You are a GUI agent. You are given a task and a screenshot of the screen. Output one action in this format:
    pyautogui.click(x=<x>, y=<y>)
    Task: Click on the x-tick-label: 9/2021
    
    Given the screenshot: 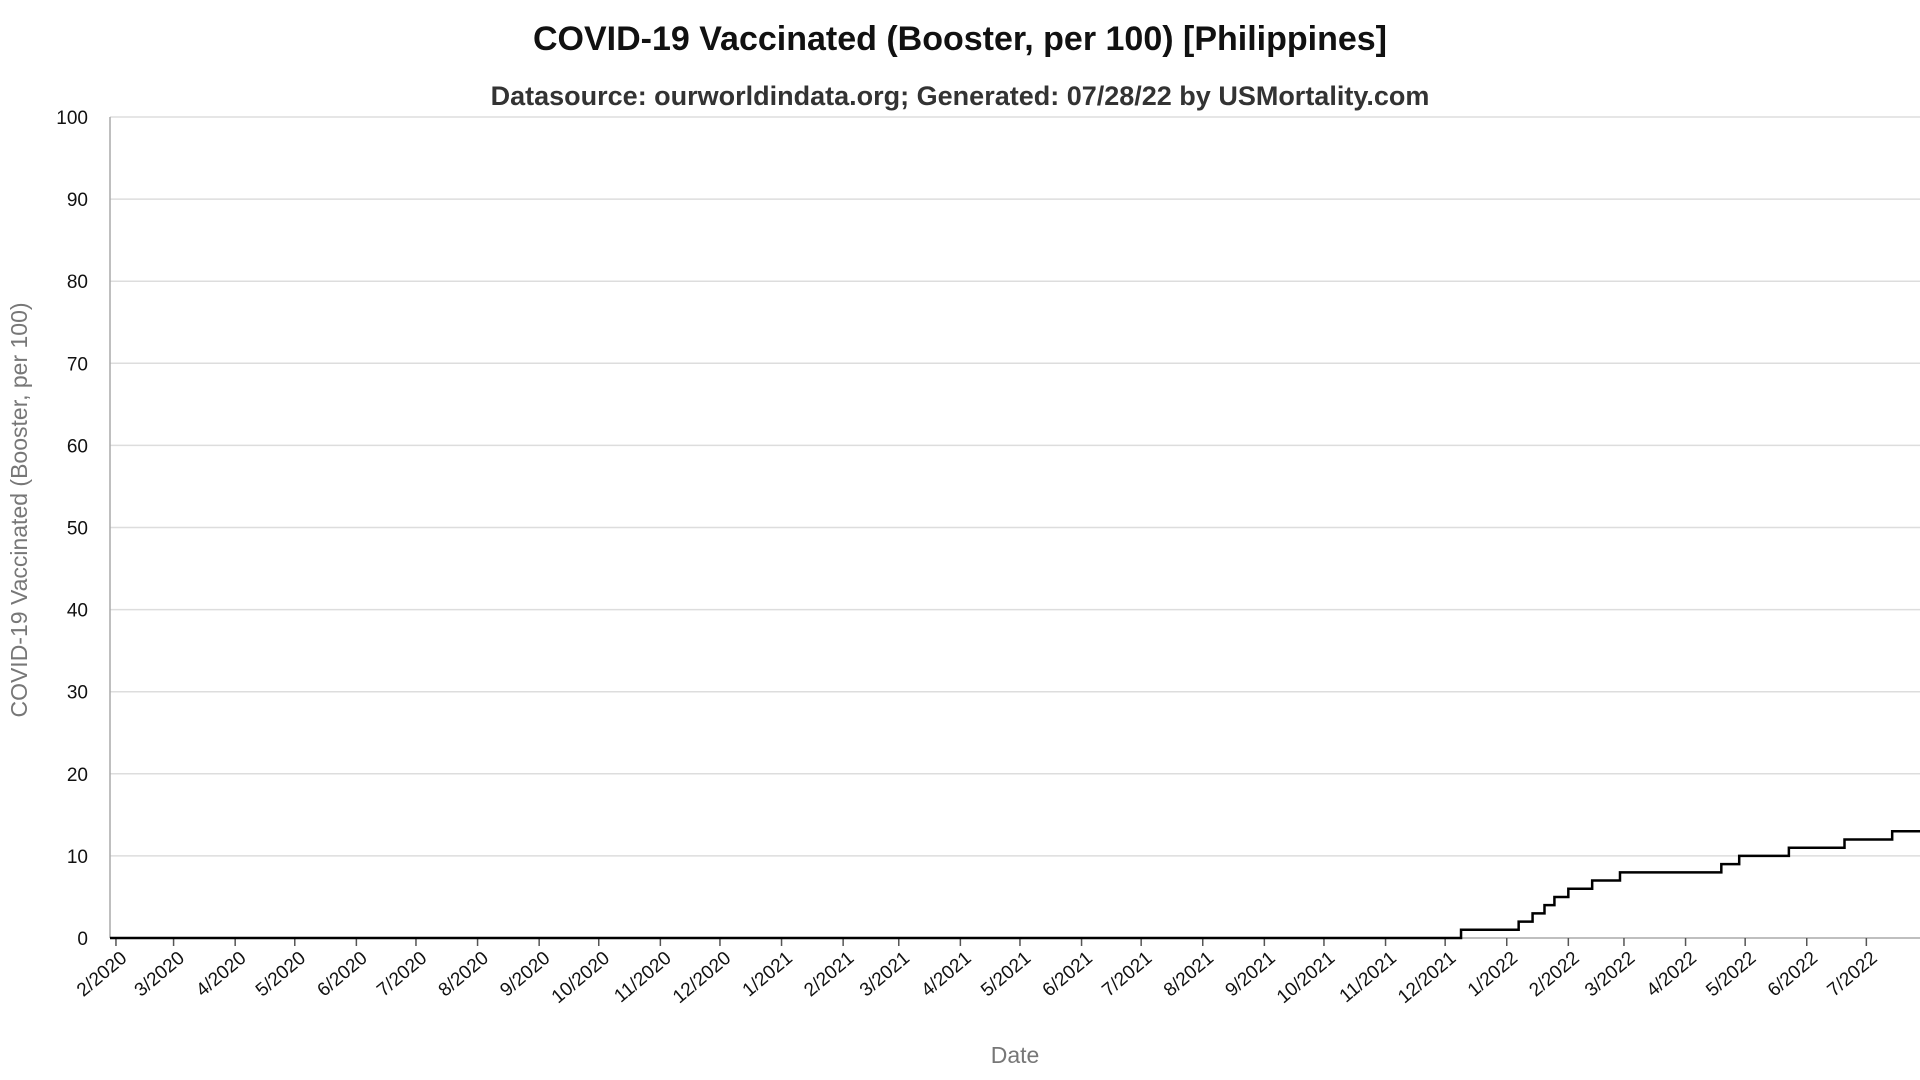 What is the action you would take?
    pyautogui.click(x=1251, y=974)
    